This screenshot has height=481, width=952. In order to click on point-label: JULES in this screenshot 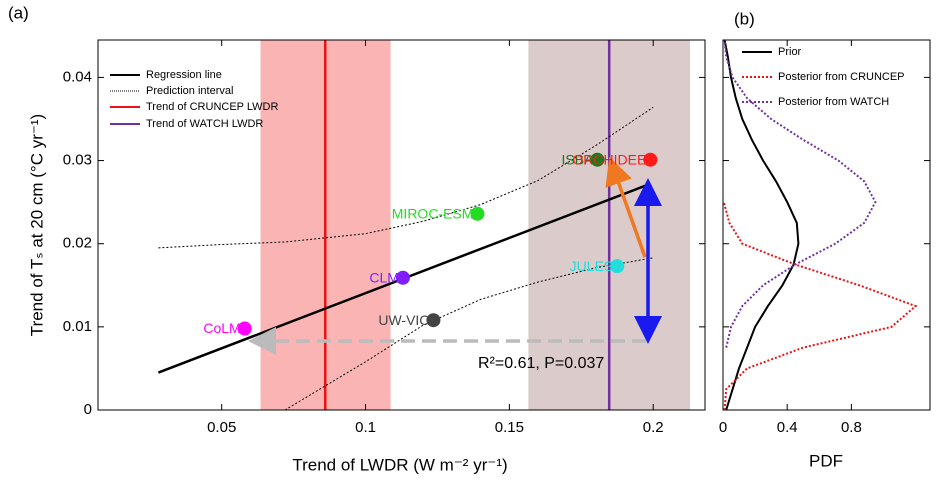, I will do `click(592, 266)`.